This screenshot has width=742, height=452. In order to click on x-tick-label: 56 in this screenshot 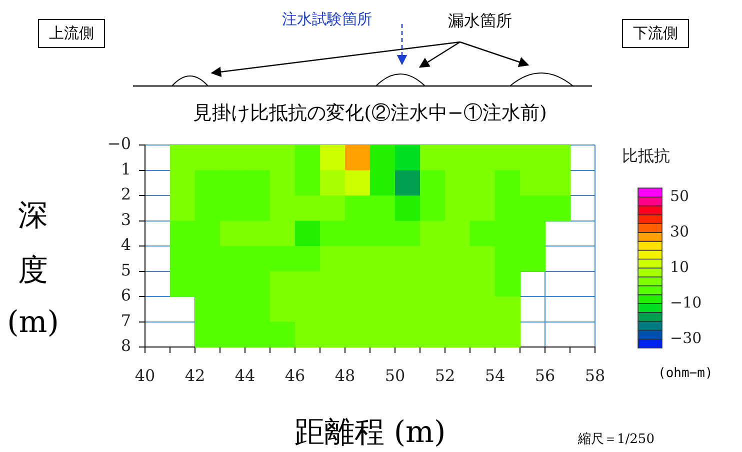, I will do `click(545, 375)`.